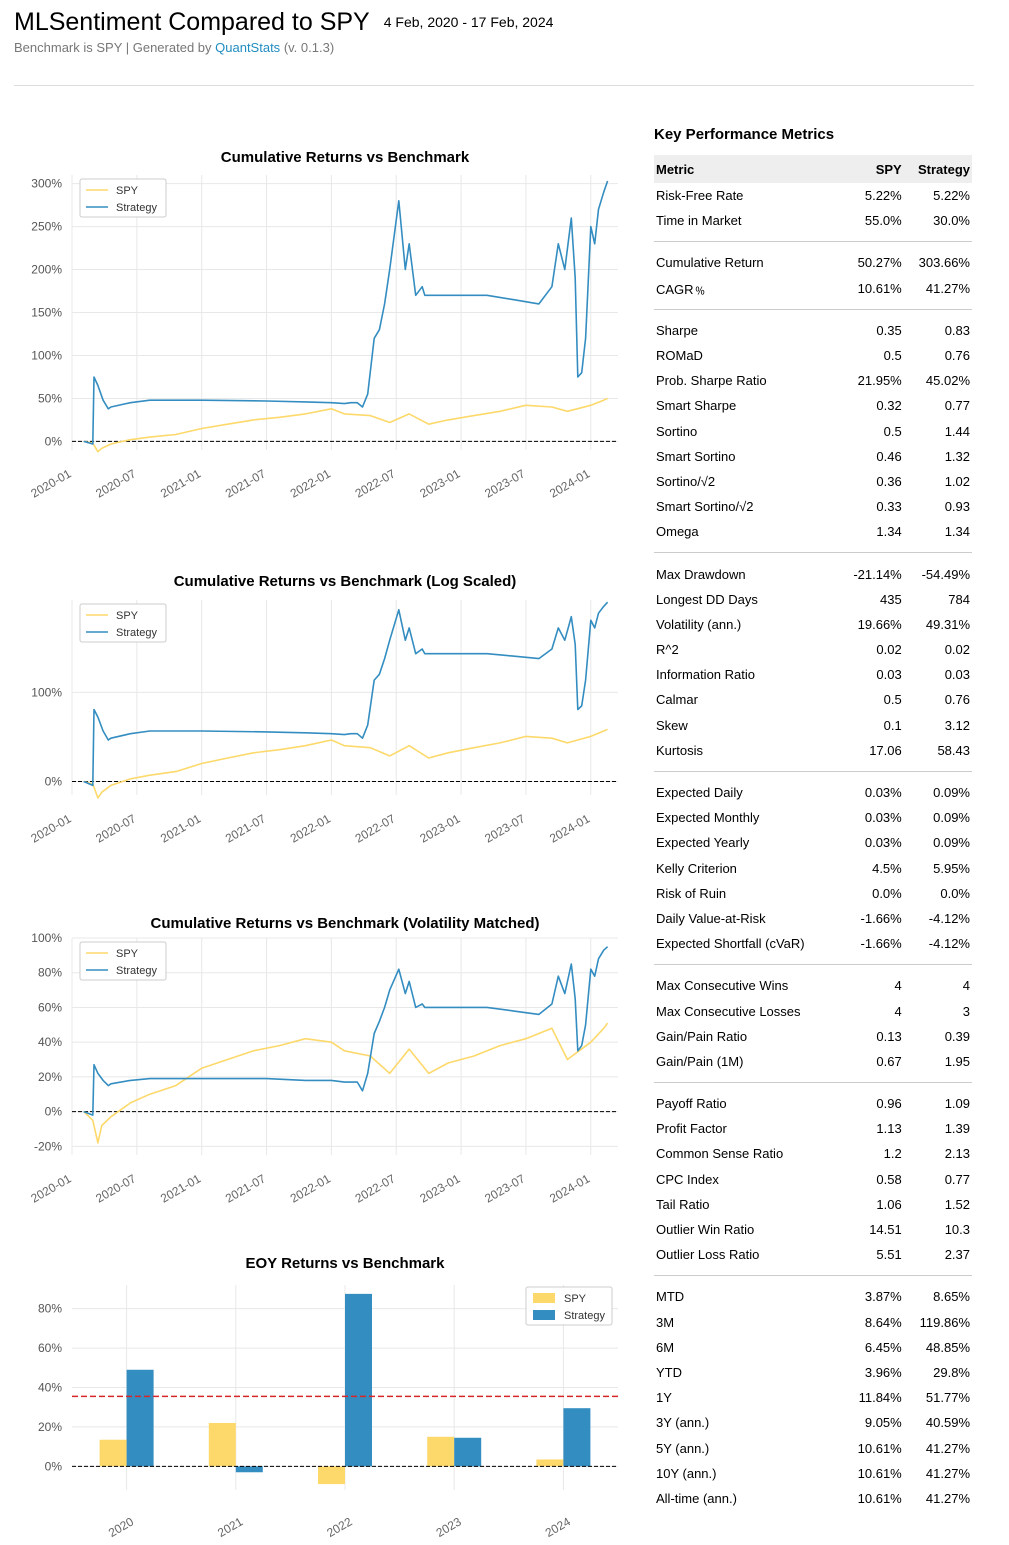 This screenshot has height=1545, width=1009. I want to click on metric-strategy-value: 1.34, so click(957, 532).